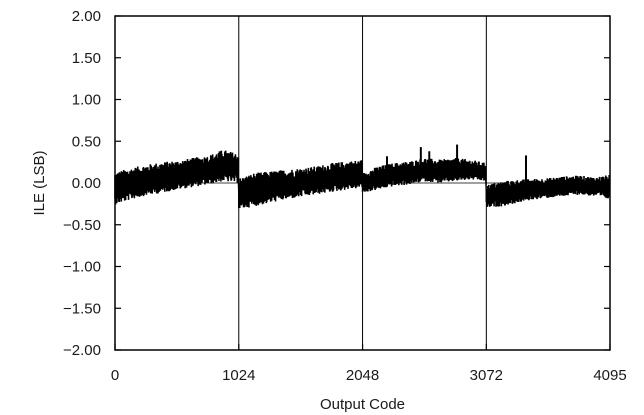 The image size is (644, 415). What do you see at coordinates (82, 350) in the screenshot?
I see `y-tick-label: −2.00` at bounding box center [82, 350].